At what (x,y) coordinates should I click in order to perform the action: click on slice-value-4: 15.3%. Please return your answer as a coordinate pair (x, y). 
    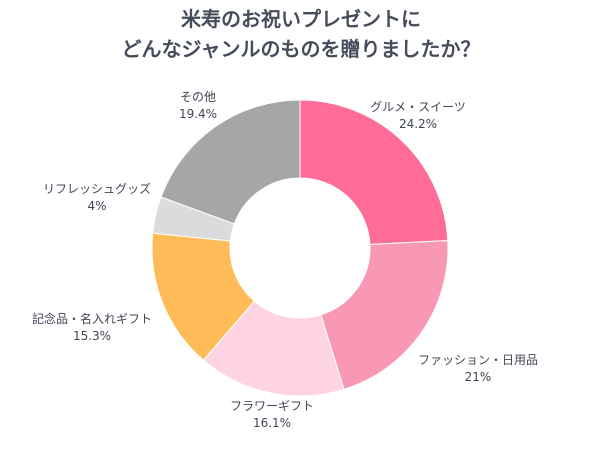
    Looking at the image, I should click on (92, 336).